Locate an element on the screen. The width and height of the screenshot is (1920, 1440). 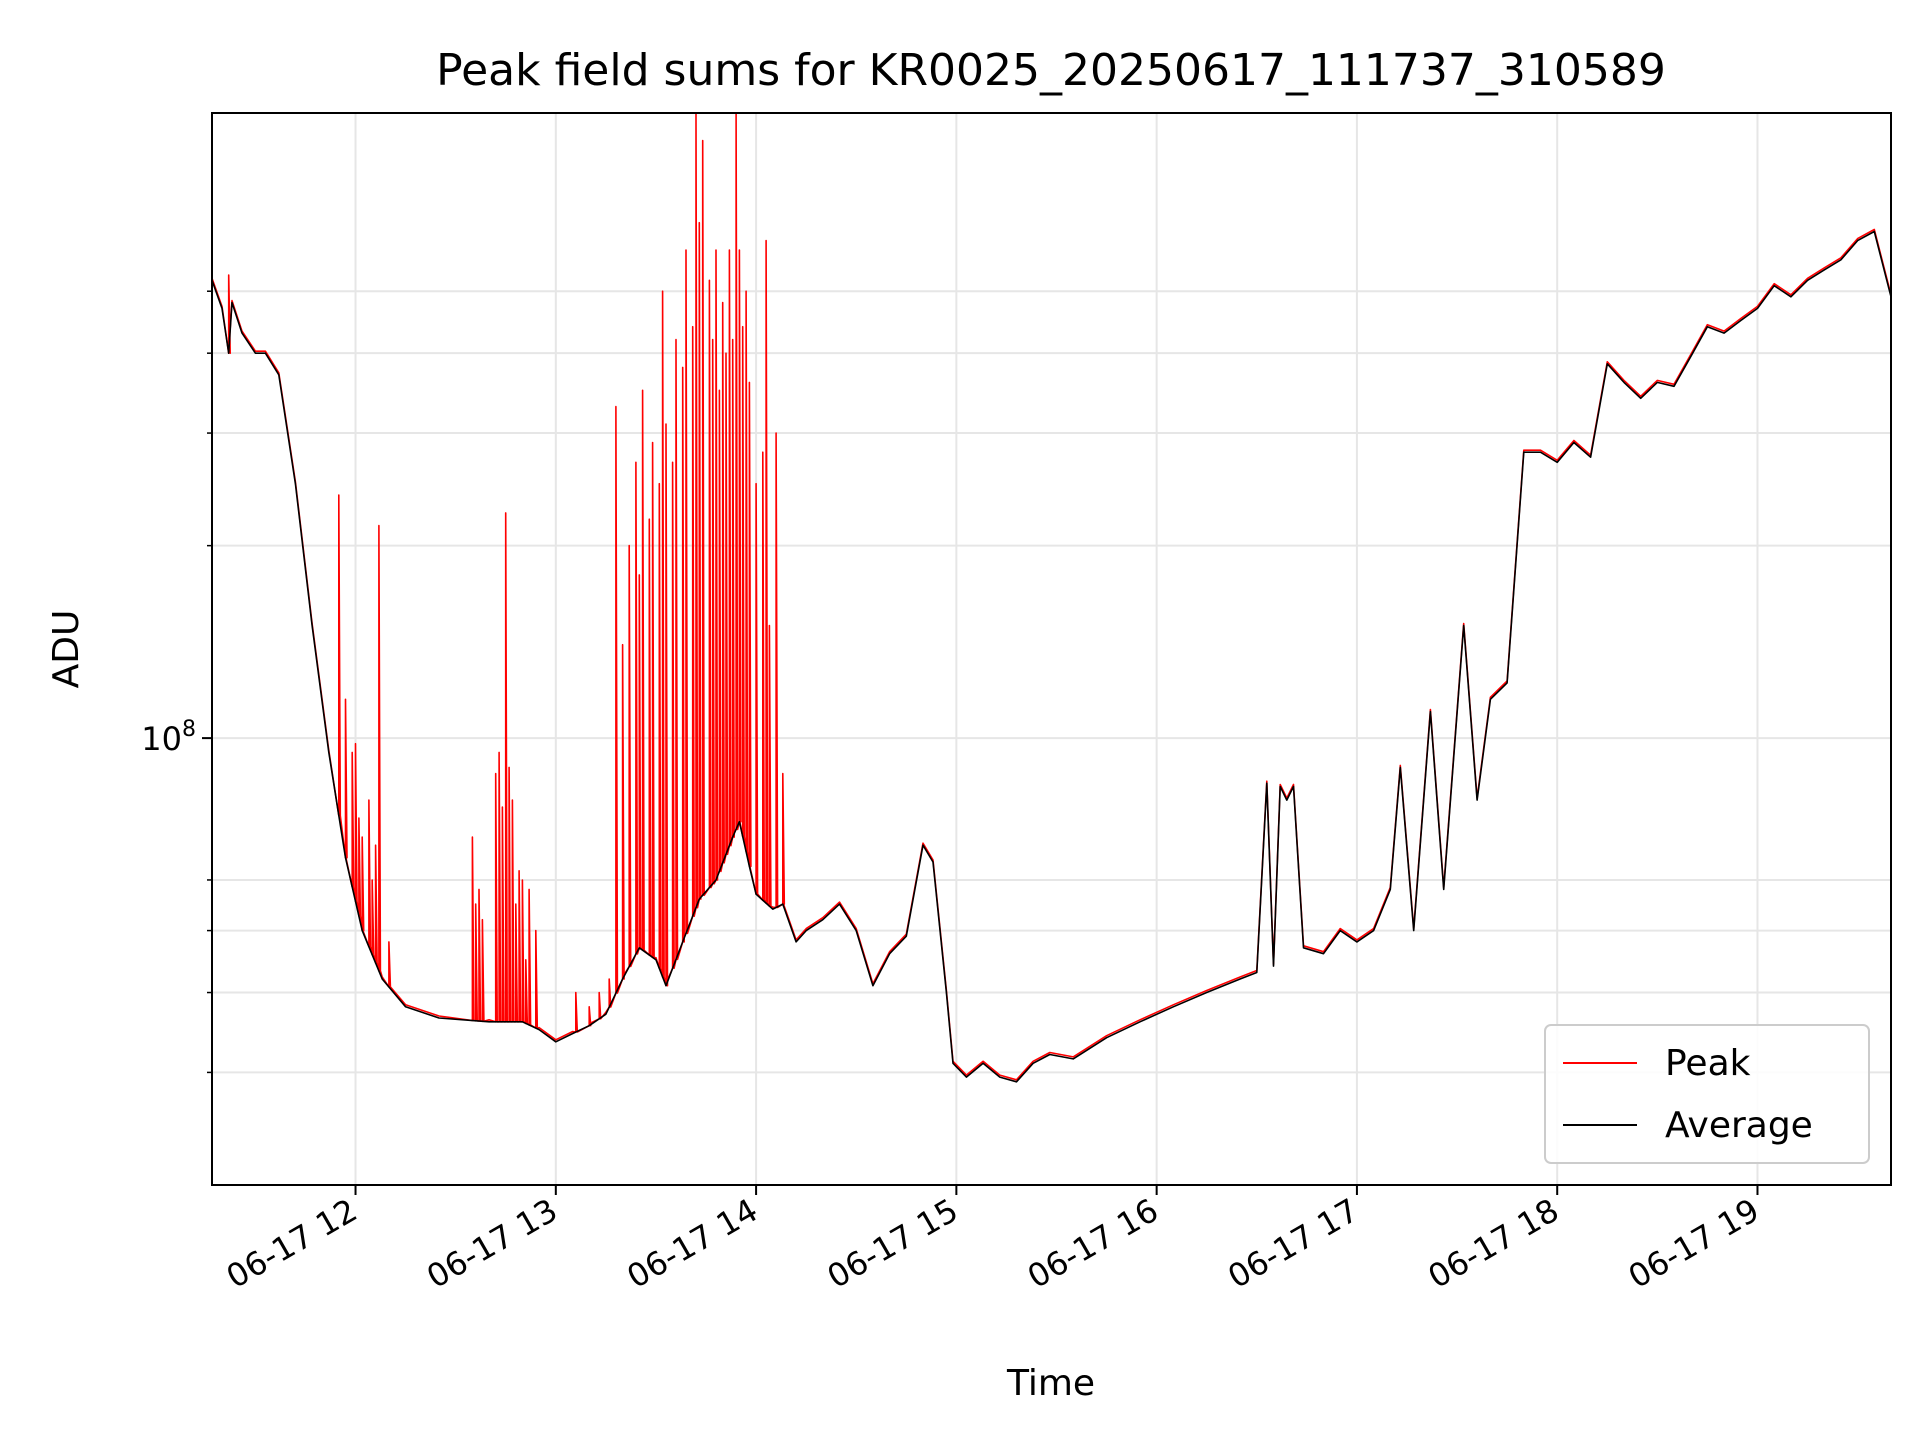
legend-label-peak: Peak is located at coordinates (1708, 1063).